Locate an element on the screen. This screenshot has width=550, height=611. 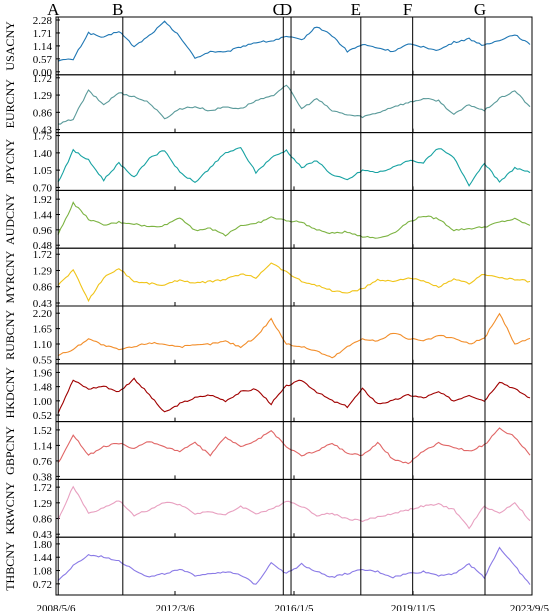
series-label-audcny: AUDCNY is located at coordinates (10, 219).